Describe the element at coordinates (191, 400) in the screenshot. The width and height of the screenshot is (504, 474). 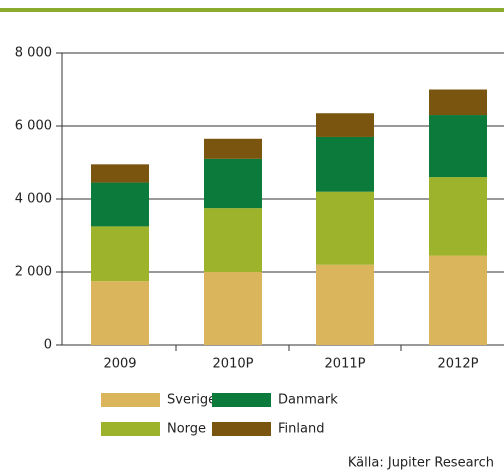
I see `legend-label: Sverige` at that location.